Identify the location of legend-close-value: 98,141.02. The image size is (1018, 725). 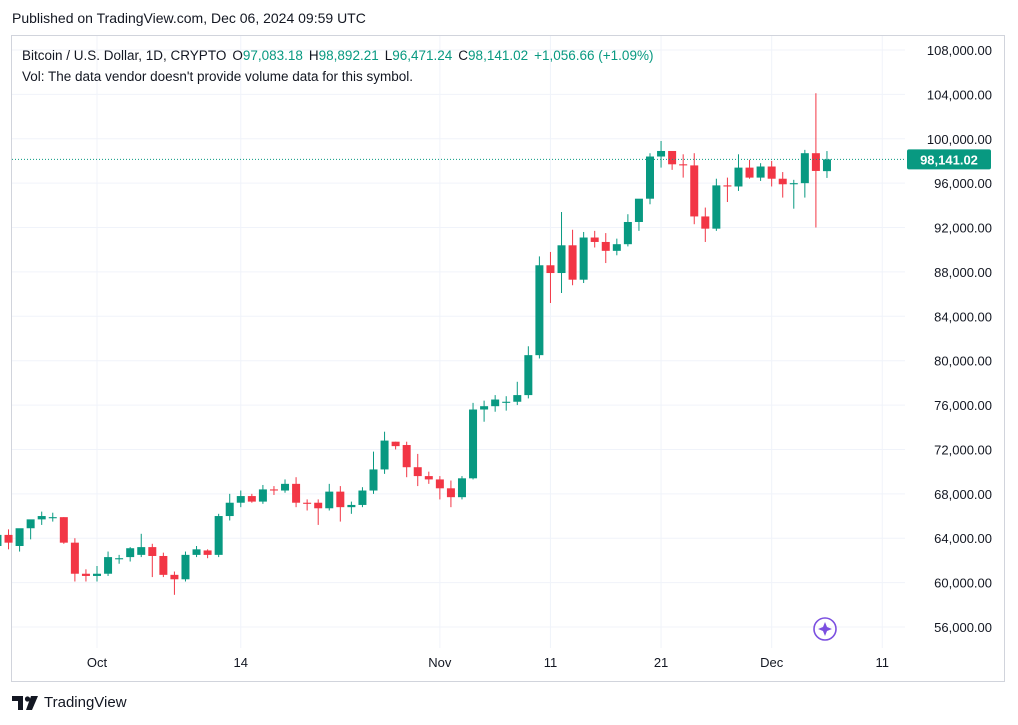
(498, 55).